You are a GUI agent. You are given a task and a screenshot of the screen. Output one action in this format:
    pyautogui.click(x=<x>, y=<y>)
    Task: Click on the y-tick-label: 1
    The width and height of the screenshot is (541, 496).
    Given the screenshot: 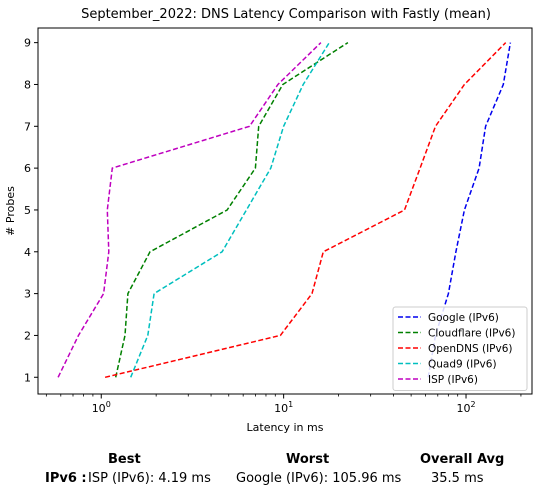 What is the action you would take?
    pyautogui.click(x=27, y=377)
    